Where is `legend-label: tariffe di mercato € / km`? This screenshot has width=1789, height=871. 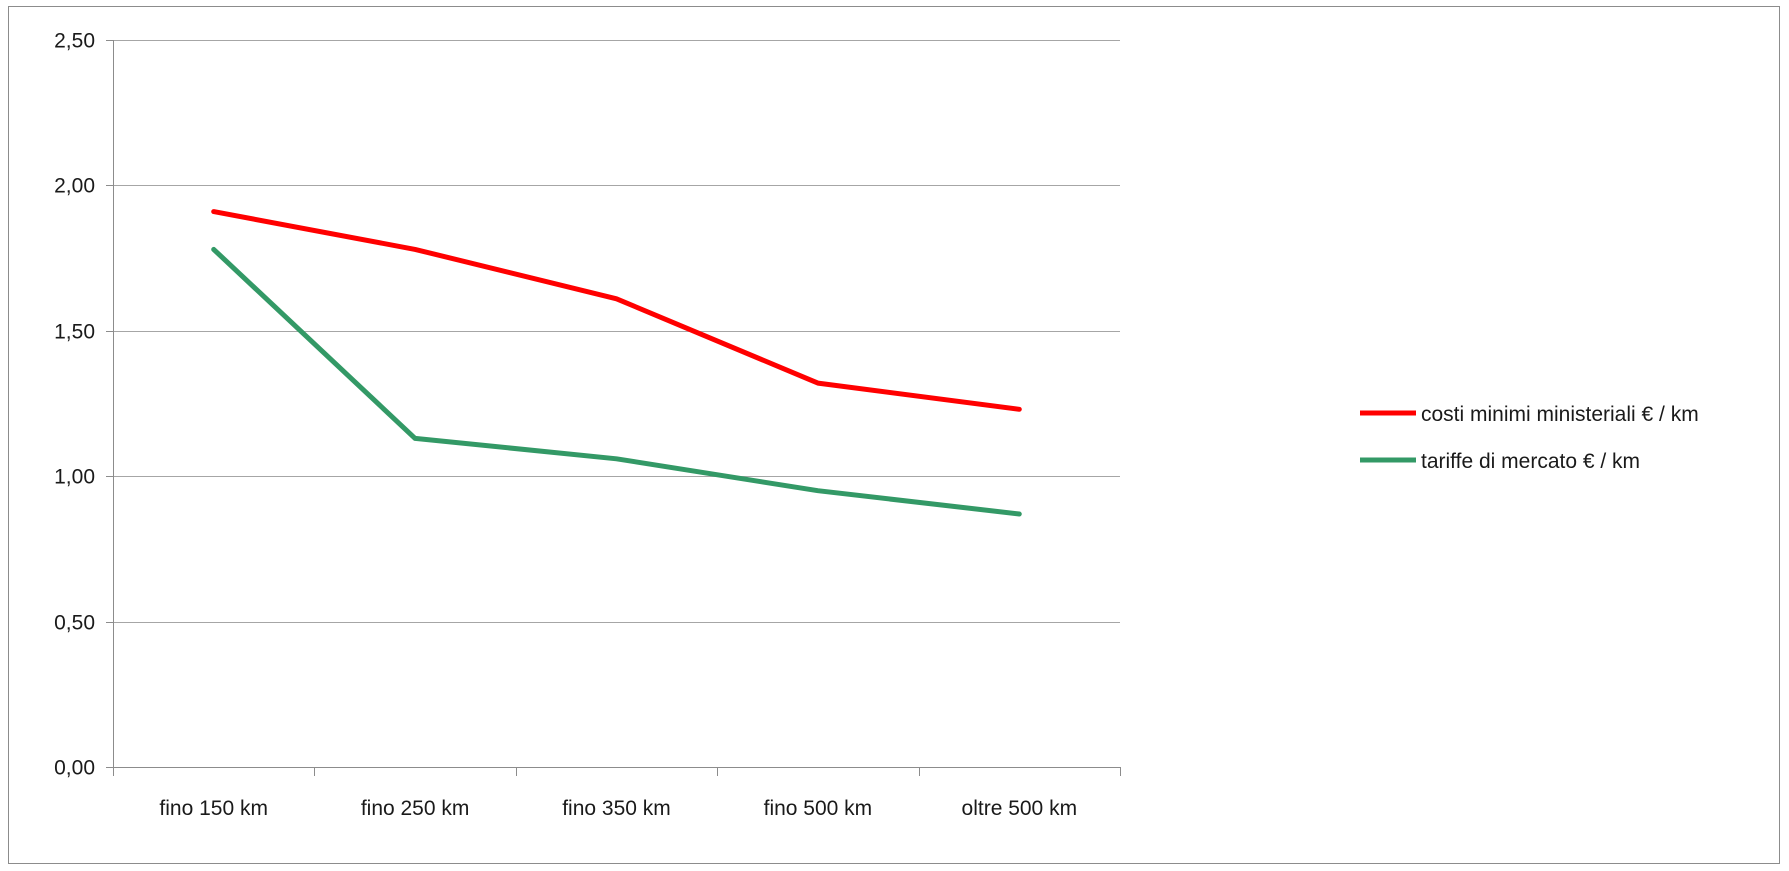
legend-label: tariffe di mercato € / km is located at coordinates (1530, 461).